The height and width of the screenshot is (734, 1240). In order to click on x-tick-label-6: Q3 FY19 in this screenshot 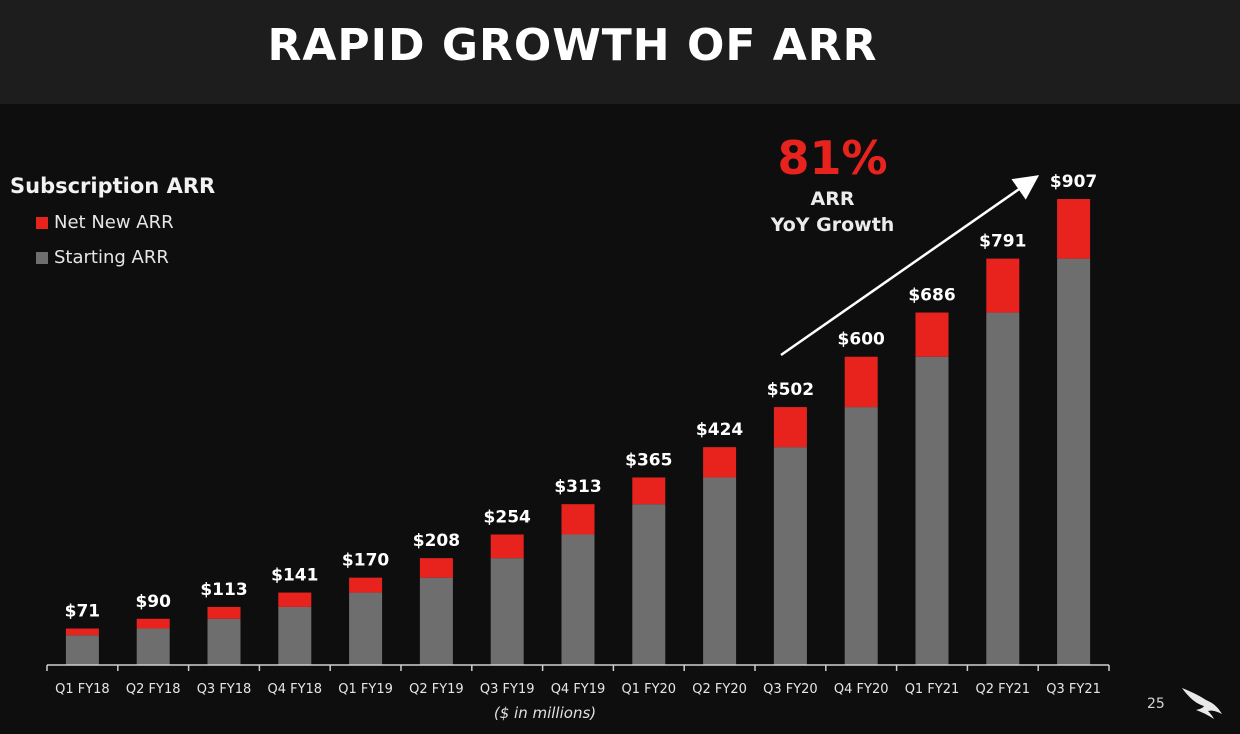, I will do `click(507, 689)`.